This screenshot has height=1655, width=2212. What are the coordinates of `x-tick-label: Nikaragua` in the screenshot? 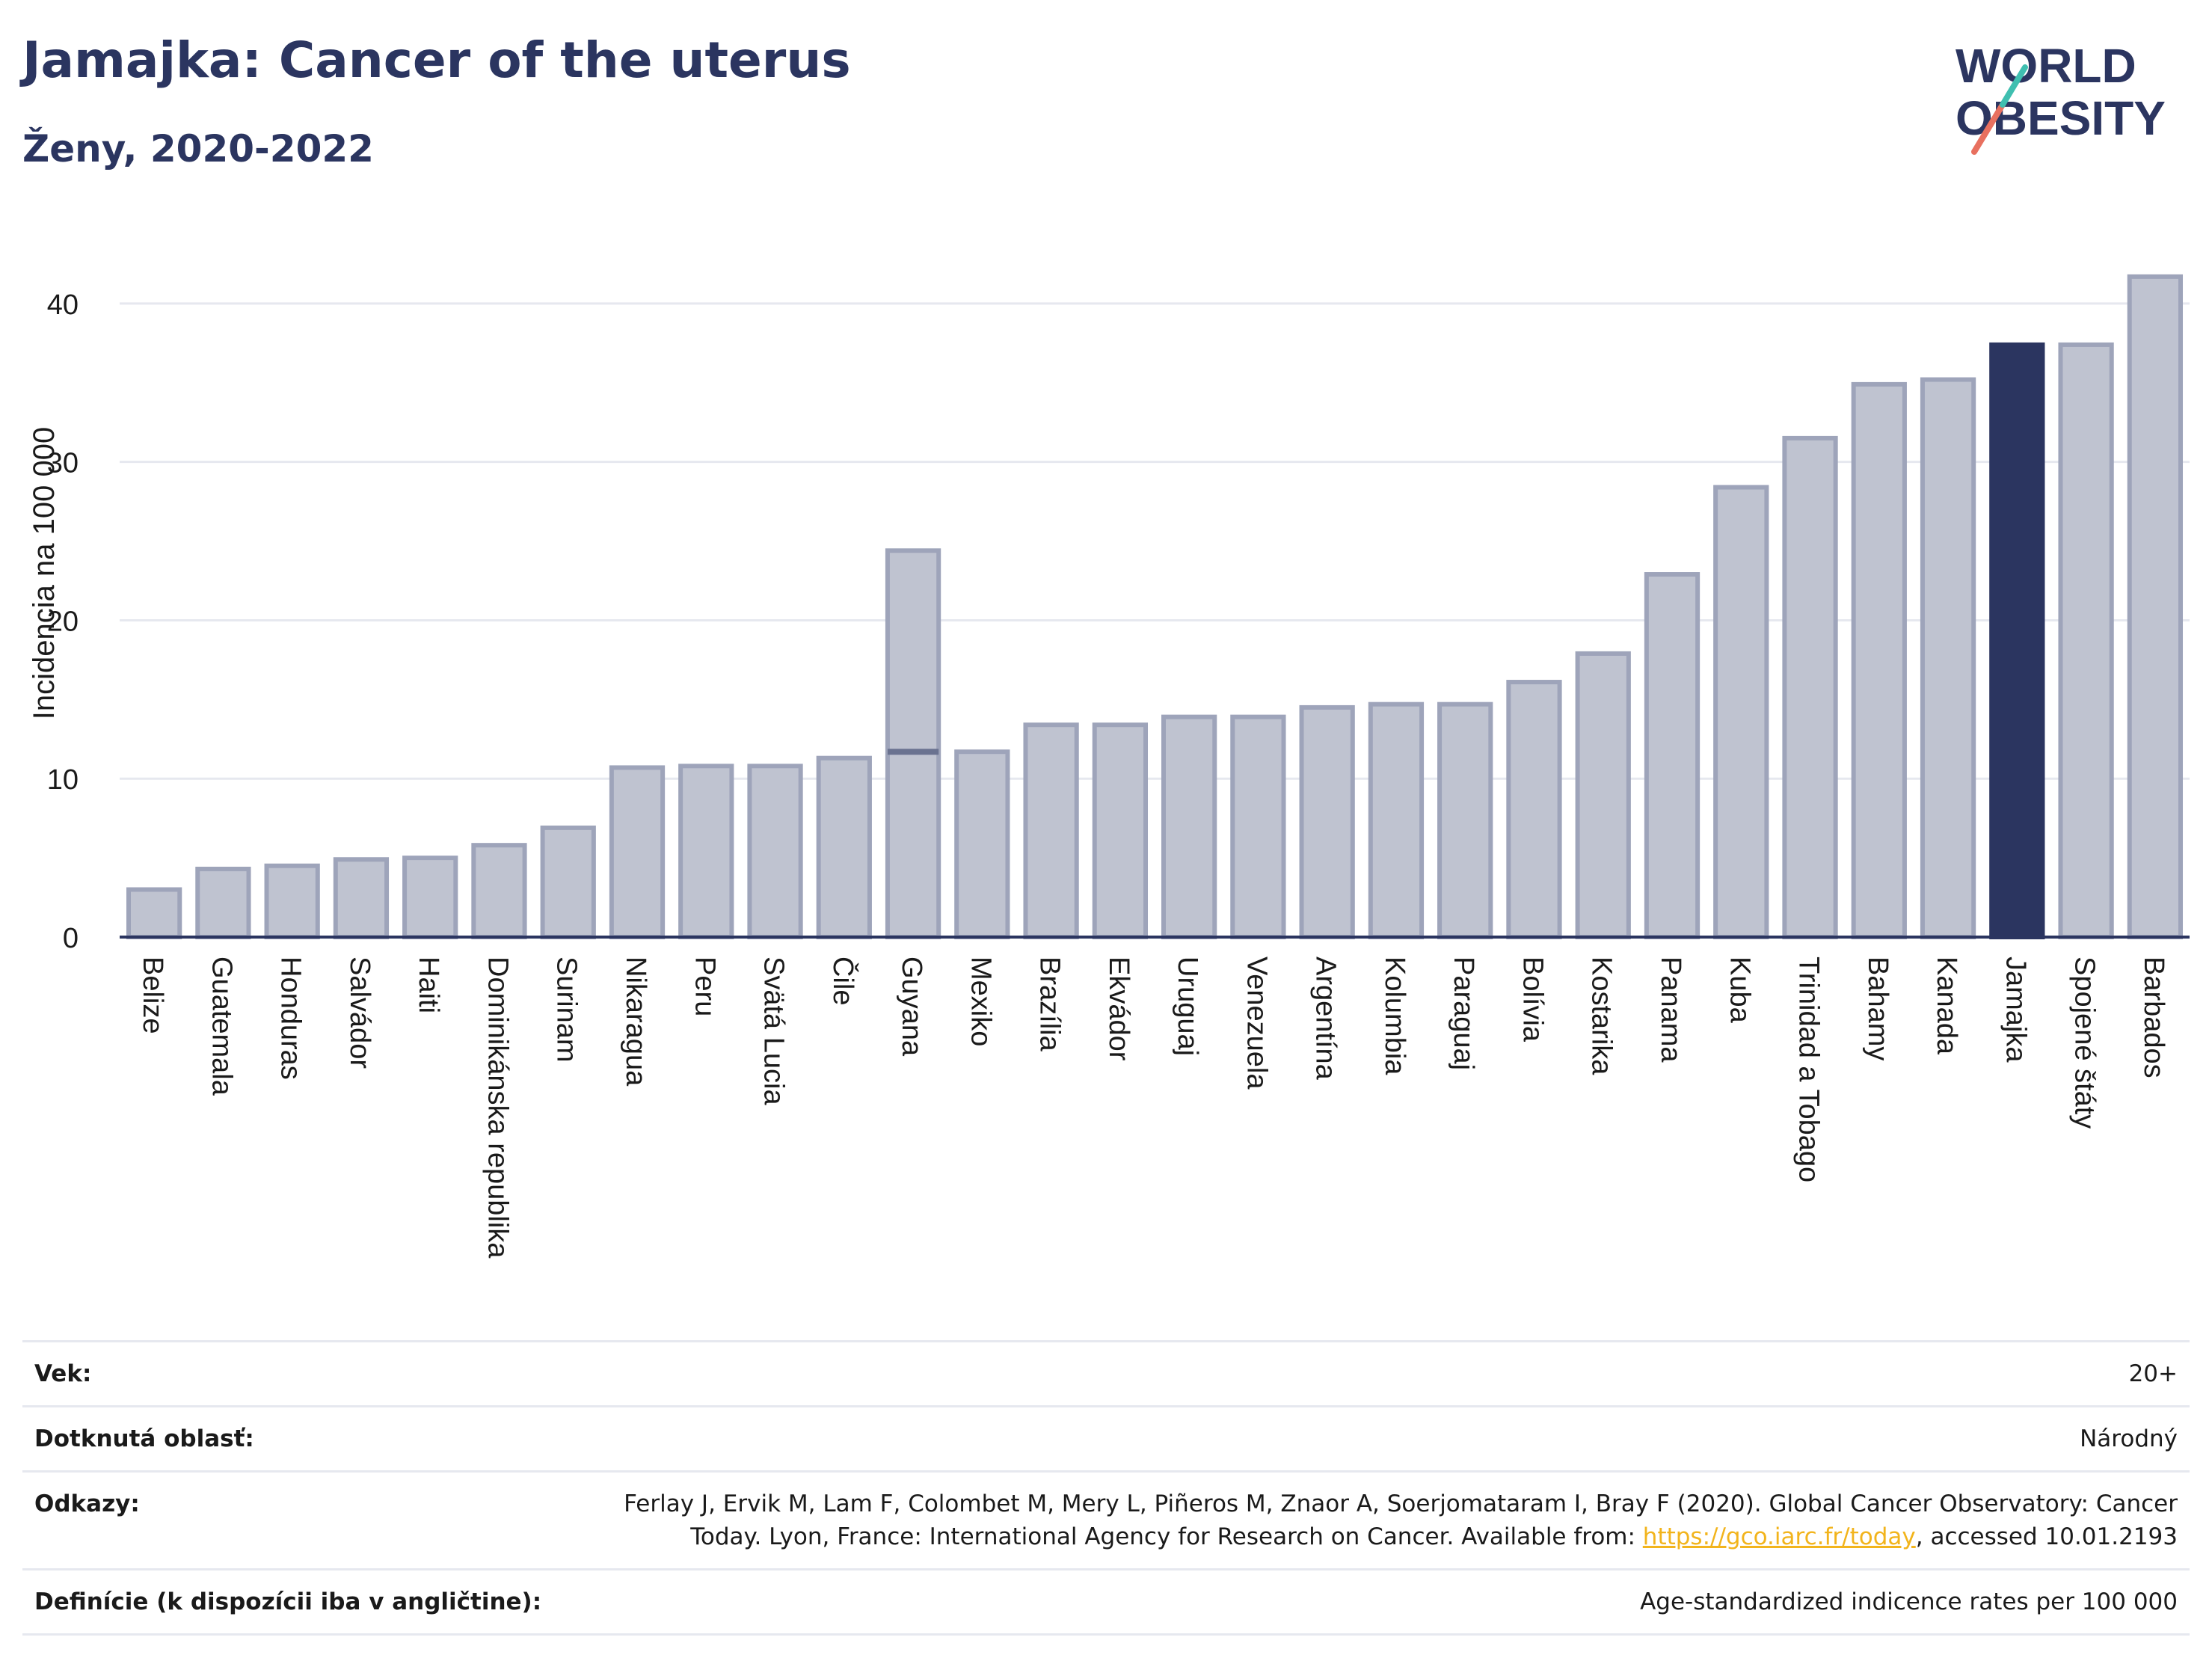 It's located at (635, 1022).